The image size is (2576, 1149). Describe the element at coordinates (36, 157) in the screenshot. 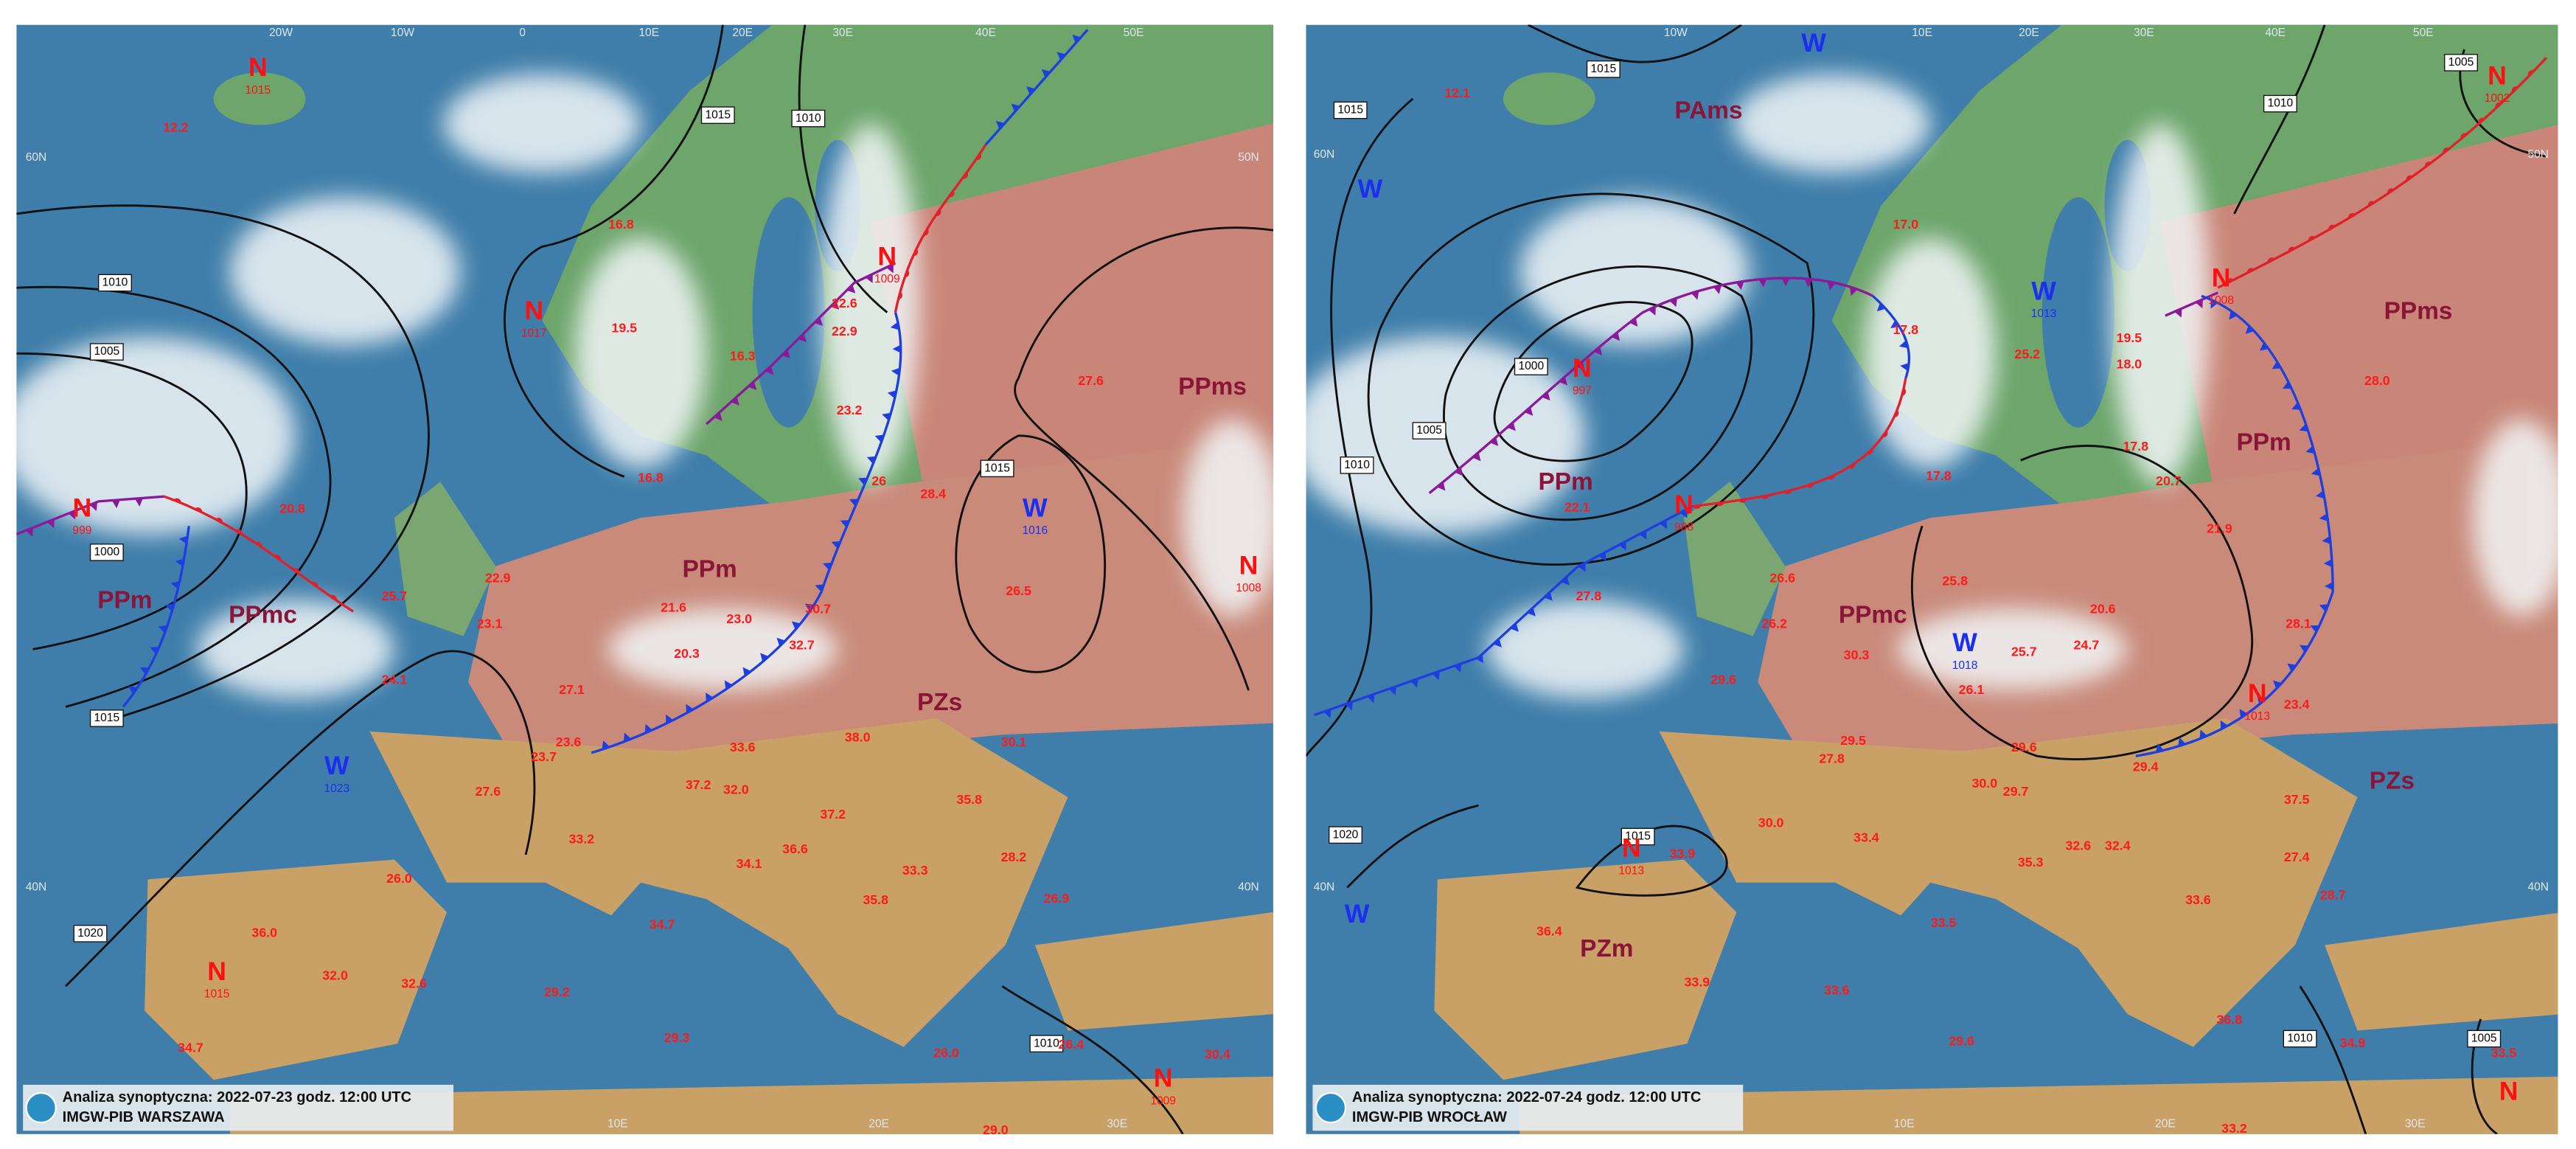

I see `graticule-label: 60N` at that location.